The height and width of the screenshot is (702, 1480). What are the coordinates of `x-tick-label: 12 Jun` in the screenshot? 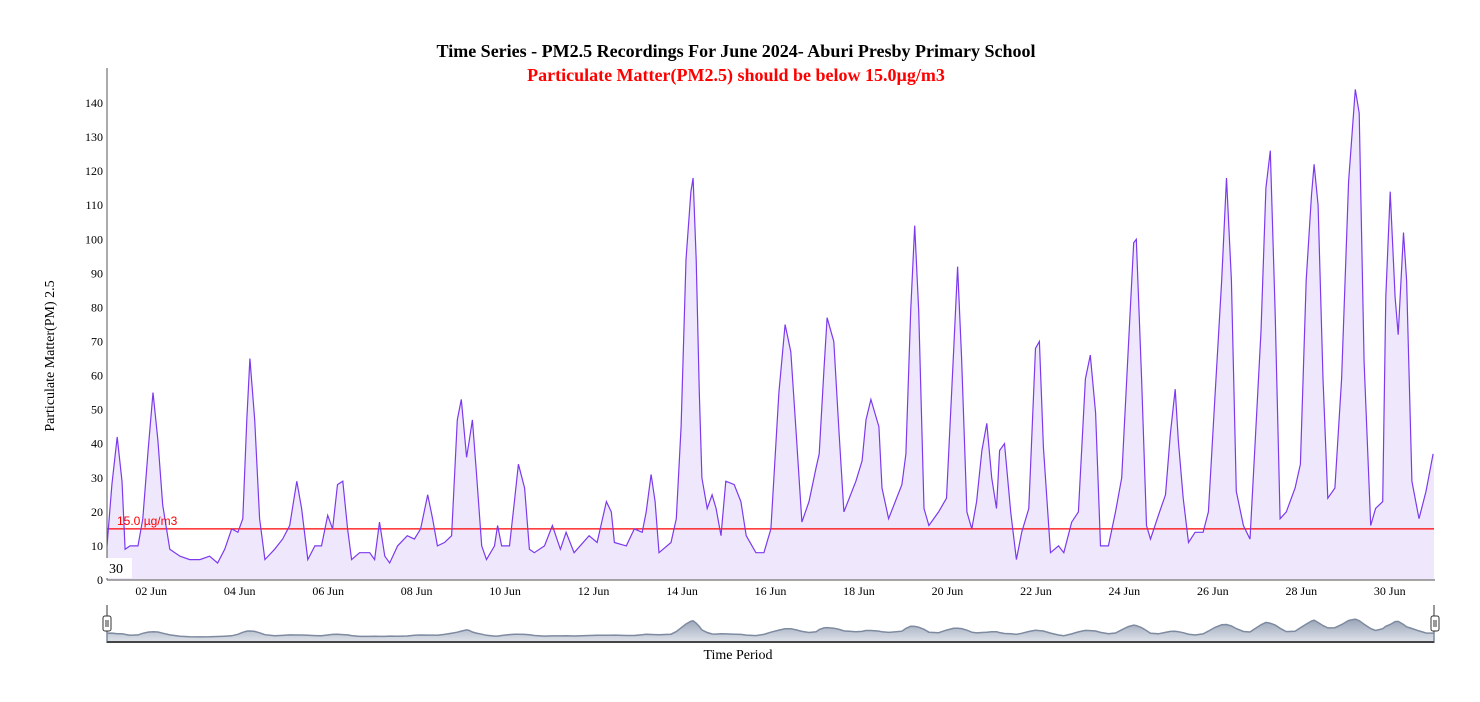 It's located at (594, 591).